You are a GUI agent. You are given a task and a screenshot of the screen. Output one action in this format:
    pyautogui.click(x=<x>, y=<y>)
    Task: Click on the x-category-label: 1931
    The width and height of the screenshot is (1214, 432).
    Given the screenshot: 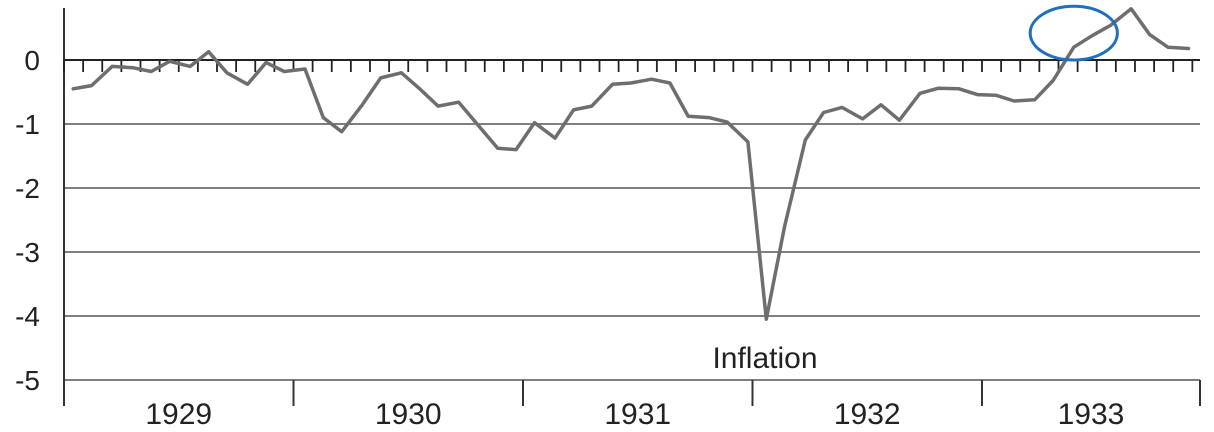 What is the action you would take?
    pyautogui.click(x=637, y=414)
    